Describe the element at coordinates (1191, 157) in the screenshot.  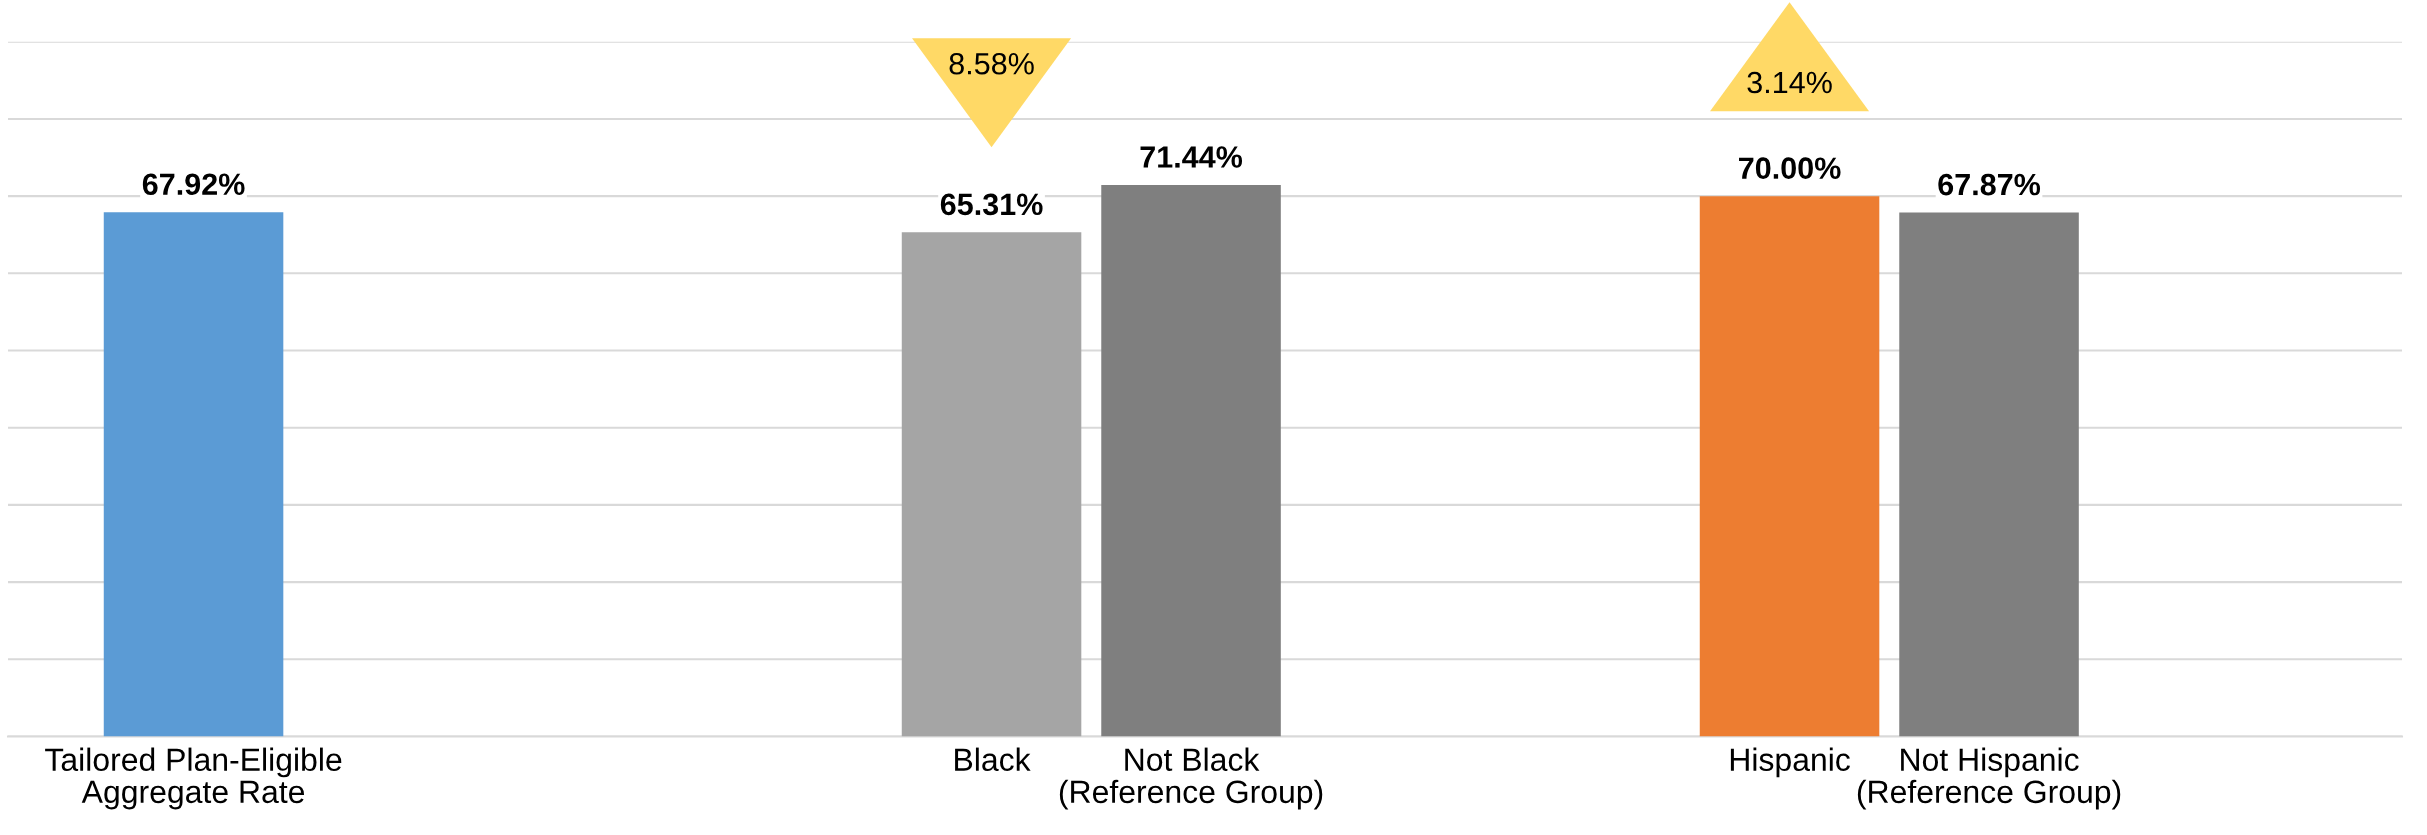
I see `data-label: 71.44%` at that location.